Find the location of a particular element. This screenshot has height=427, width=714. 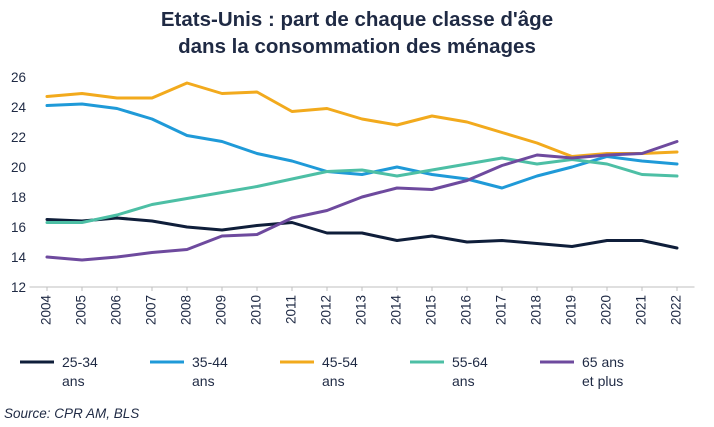

x-tick-label: 2019 is located at coordinates (571, 310).